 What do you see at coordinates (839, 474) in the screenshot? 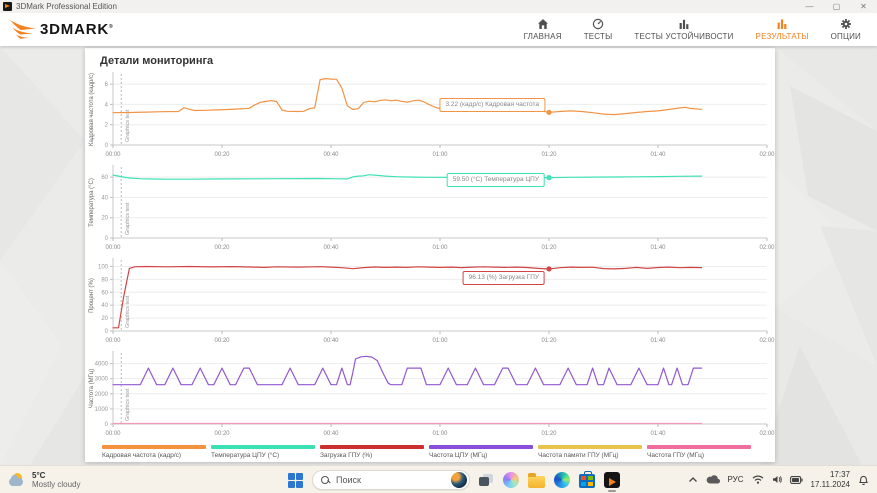
I see `tray-time: 17:37` at bounding box center [839, 474].